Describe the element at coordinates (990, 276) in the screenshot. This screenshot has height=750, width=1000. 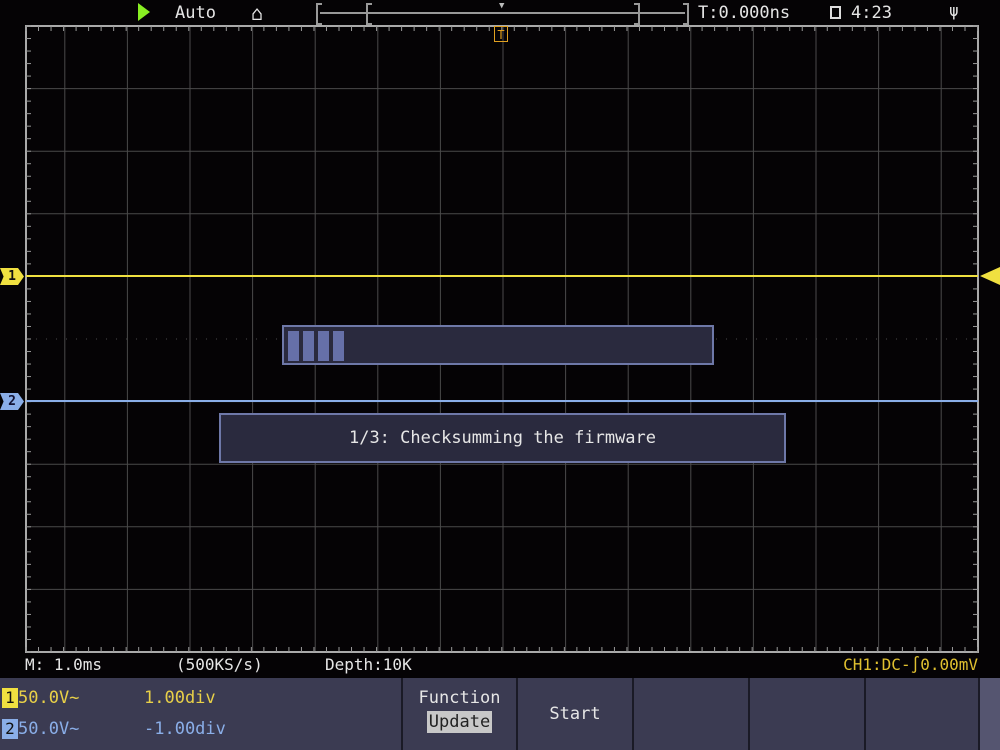
I see `trigger-level-marker` at that location.